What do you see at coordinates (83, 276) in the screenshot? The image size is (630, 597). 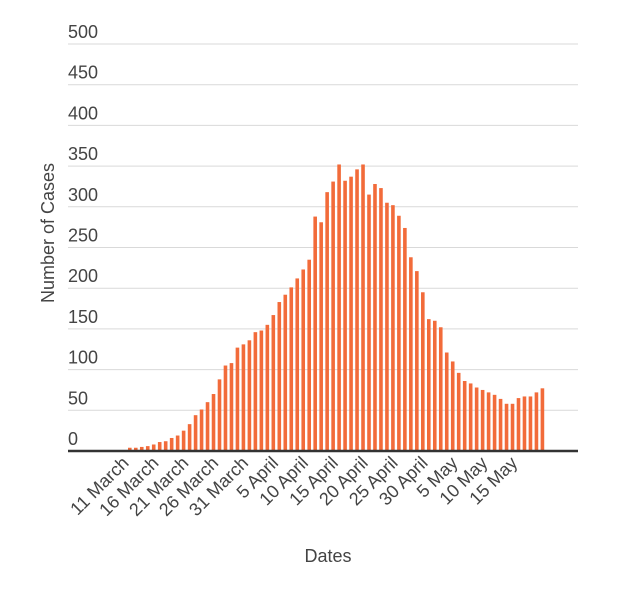 I see `y-tick-label: 200` at bounding box center [83, 276].